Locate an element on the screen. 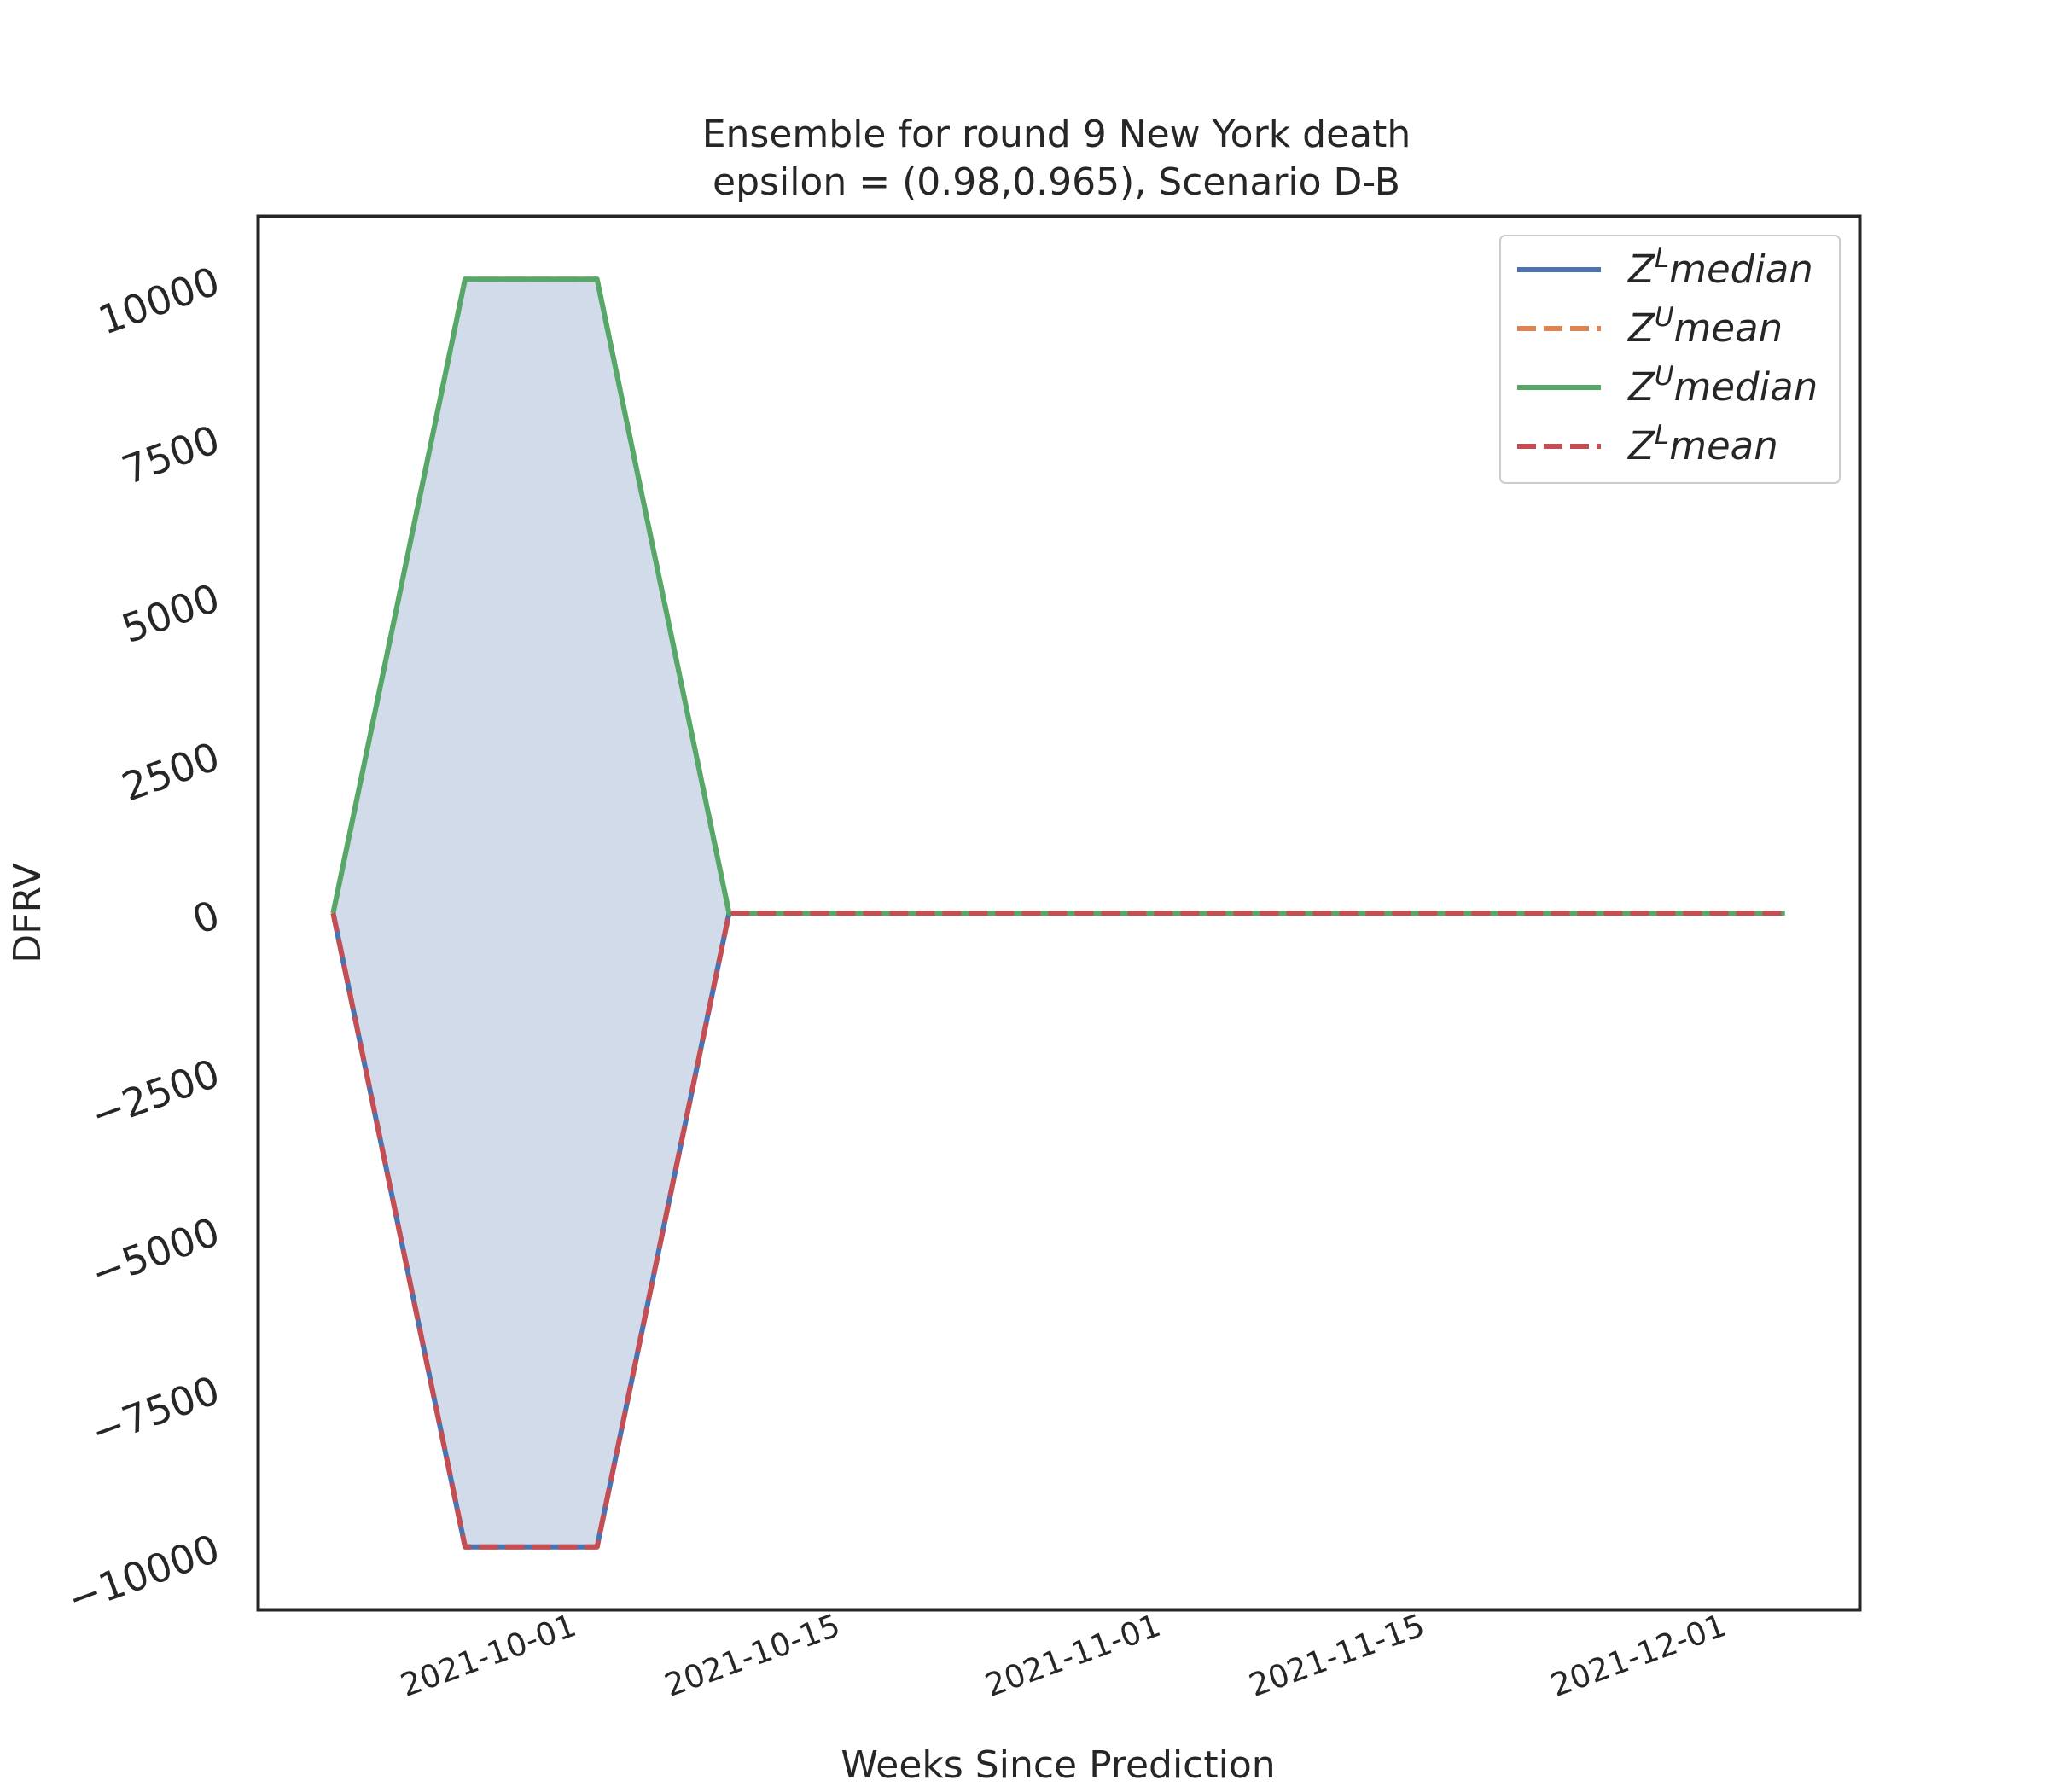 This screenshot has height=1792, width=2048. y-axis-label: DFRV is located at coordinates (27, 913).